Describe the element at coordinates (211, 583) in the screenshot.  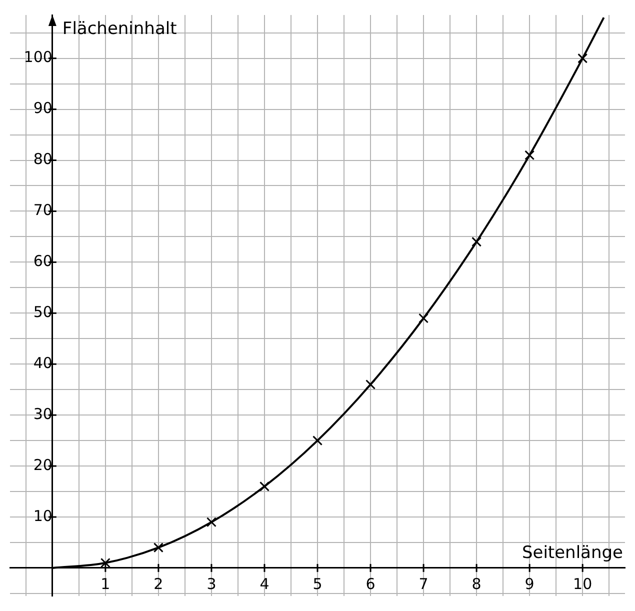
I see `x-tick-label: 3` at that location.